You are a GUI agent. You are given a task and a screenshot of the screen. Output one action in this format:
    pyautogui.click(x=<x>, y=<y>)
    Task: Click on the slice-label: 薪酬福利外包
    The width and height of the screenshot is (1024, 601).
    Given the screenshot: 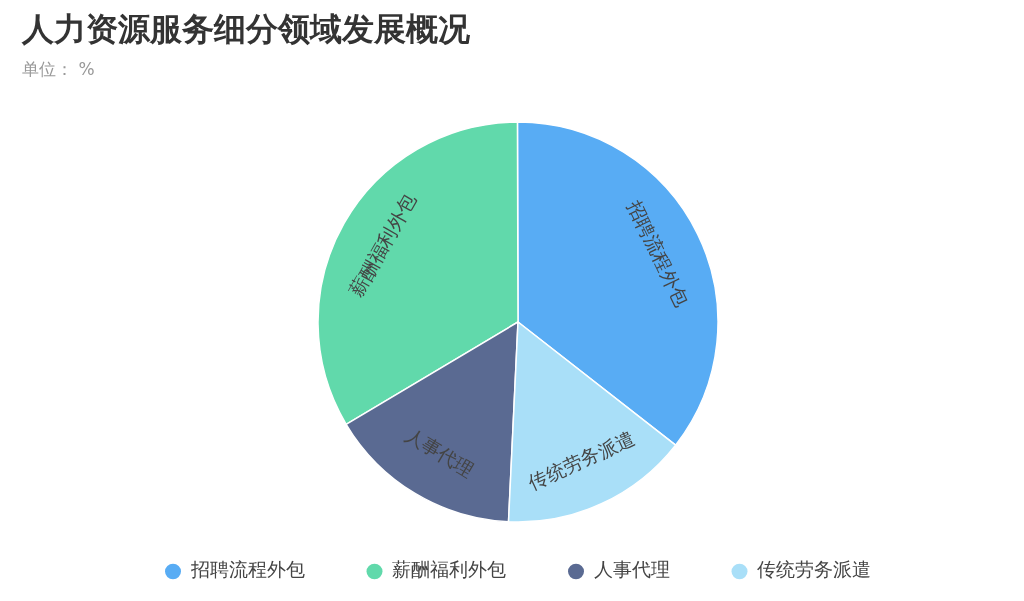 What is the action you would take?
    pyautogui.click(x=382, y=245)
    